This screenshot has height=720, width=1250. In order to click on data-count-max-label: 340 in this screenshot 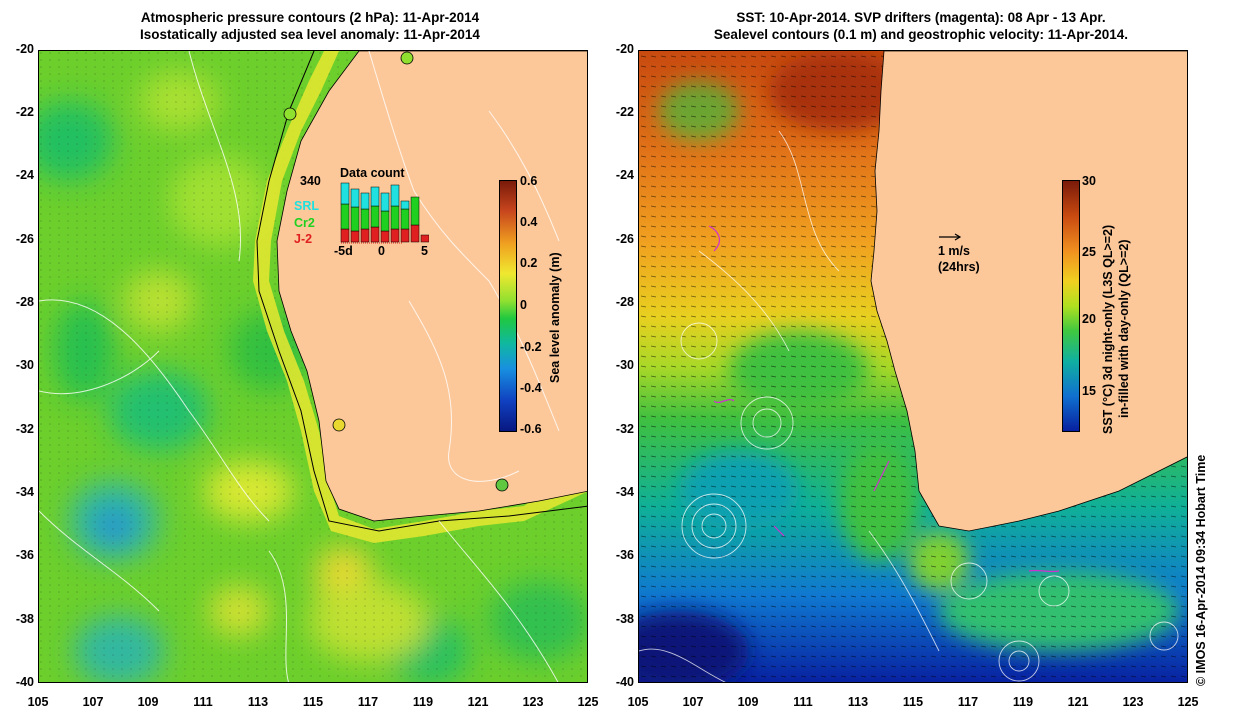, I will do `click(310, 181)`.